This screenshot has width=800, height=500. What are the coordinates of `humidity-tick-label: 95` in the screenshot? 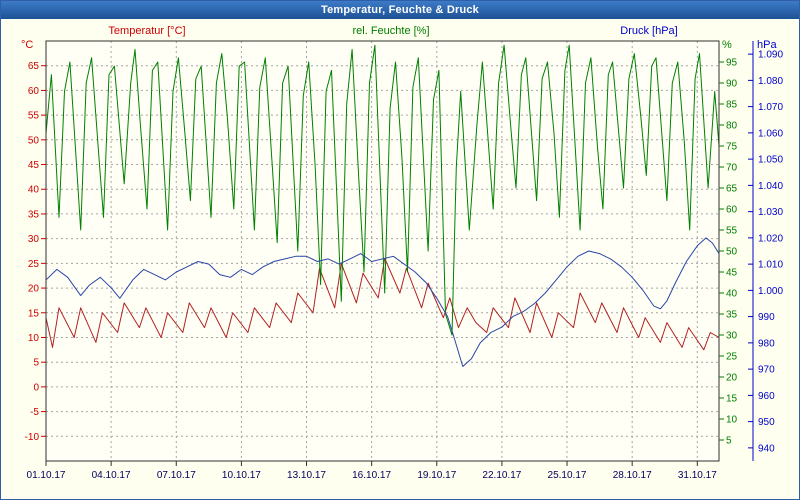 It's located at (732, 63).